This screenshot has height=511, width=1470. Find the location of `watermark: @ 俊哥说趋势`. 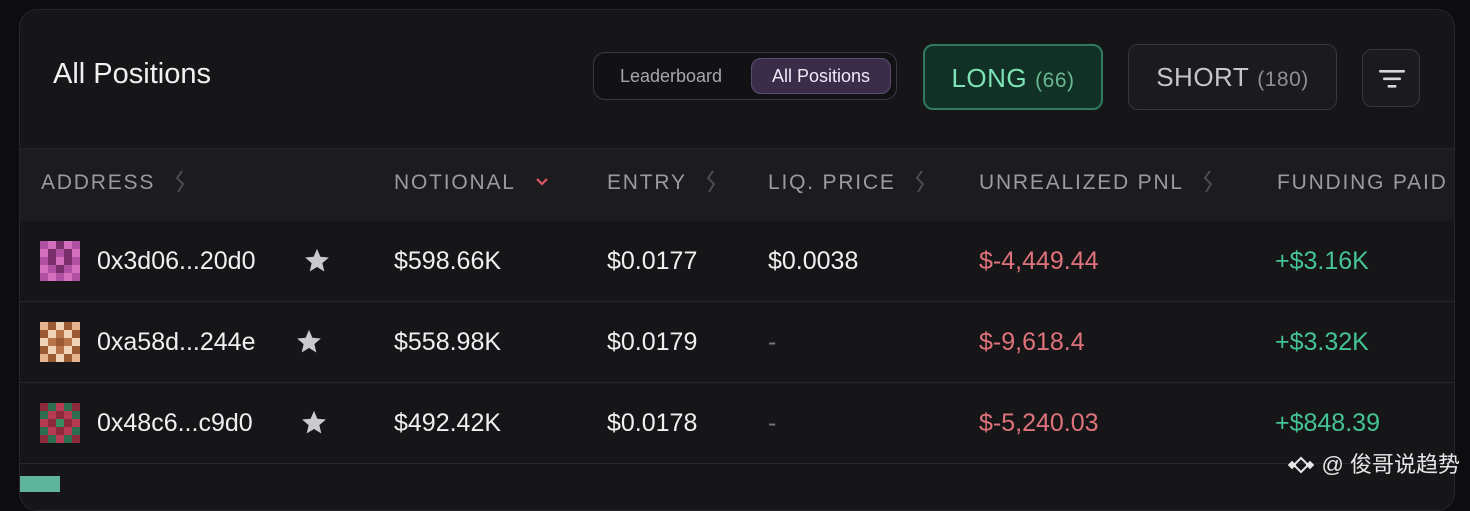

watermark: @ 俊哥说趋势 is located at coordinates (1373, 465).